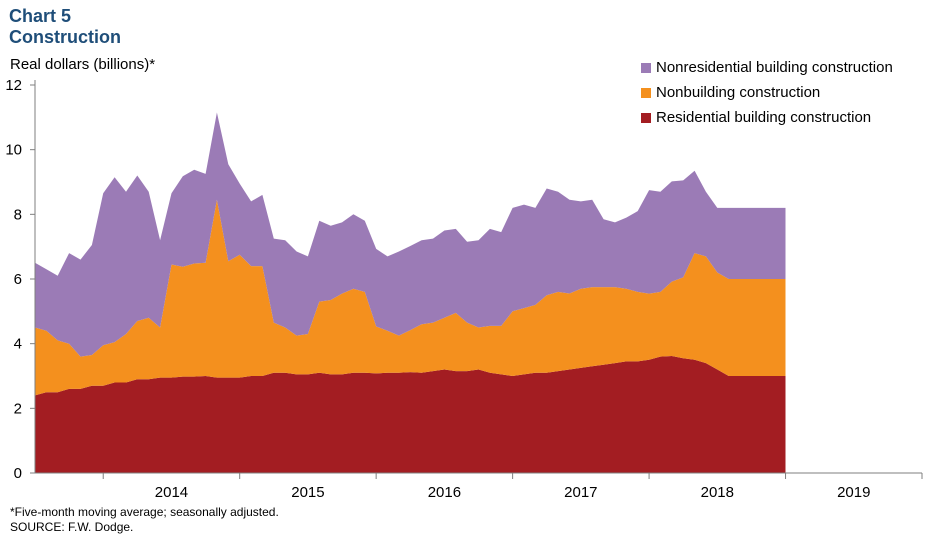 The width and height of the screenshot is (949, 541). What do you see at coordinates (65, 37) in the screenshot?
I see `chart-title: Construction` at bounding box center [65, 37].